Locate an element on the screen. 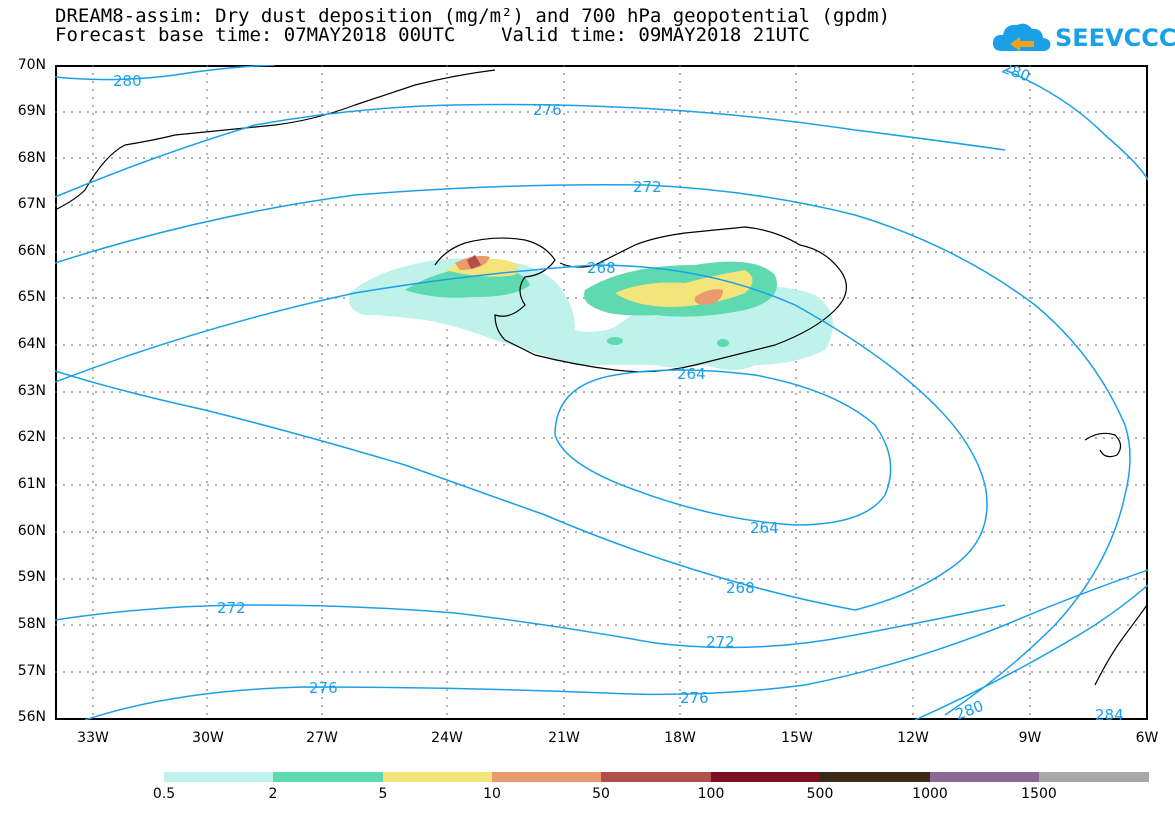 Image resolution: width=1175 pixels, height=815 pixels. lat-label: 65N is located at coordinates (31, 297).